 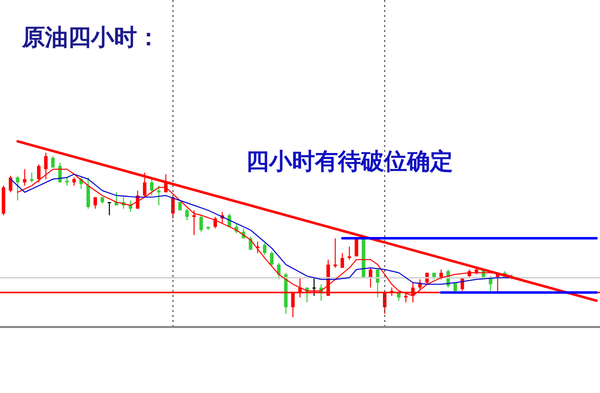 I want to click on annotation: 四小时有待破位确定, so click(x=349, y=162).